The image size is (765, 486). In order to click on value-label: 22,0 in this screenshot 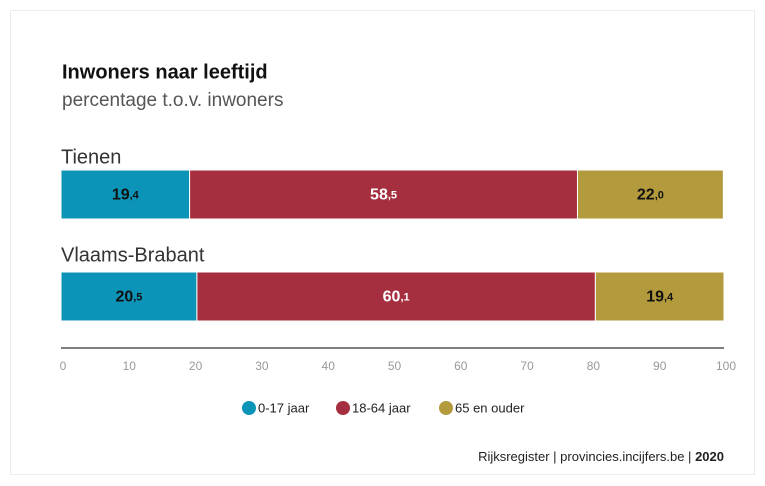, I will do `click(650, 195)`.